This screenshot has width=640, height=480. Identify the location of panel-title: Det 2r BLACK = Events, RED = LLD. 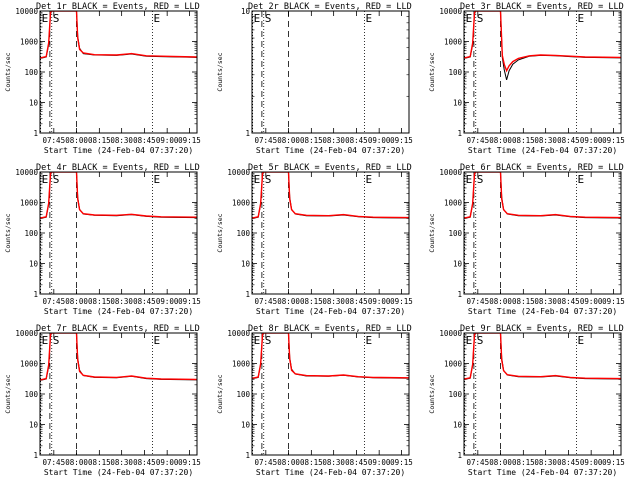
(330, 7).